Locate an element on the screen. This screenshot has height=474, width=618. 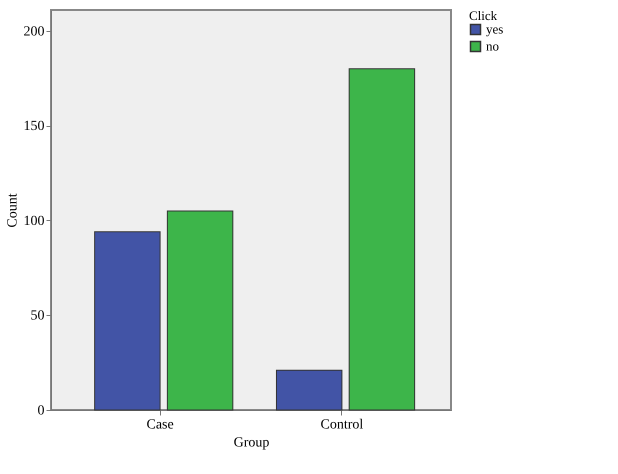
y-tick-label: 0 is located at coordinates (41, 411).